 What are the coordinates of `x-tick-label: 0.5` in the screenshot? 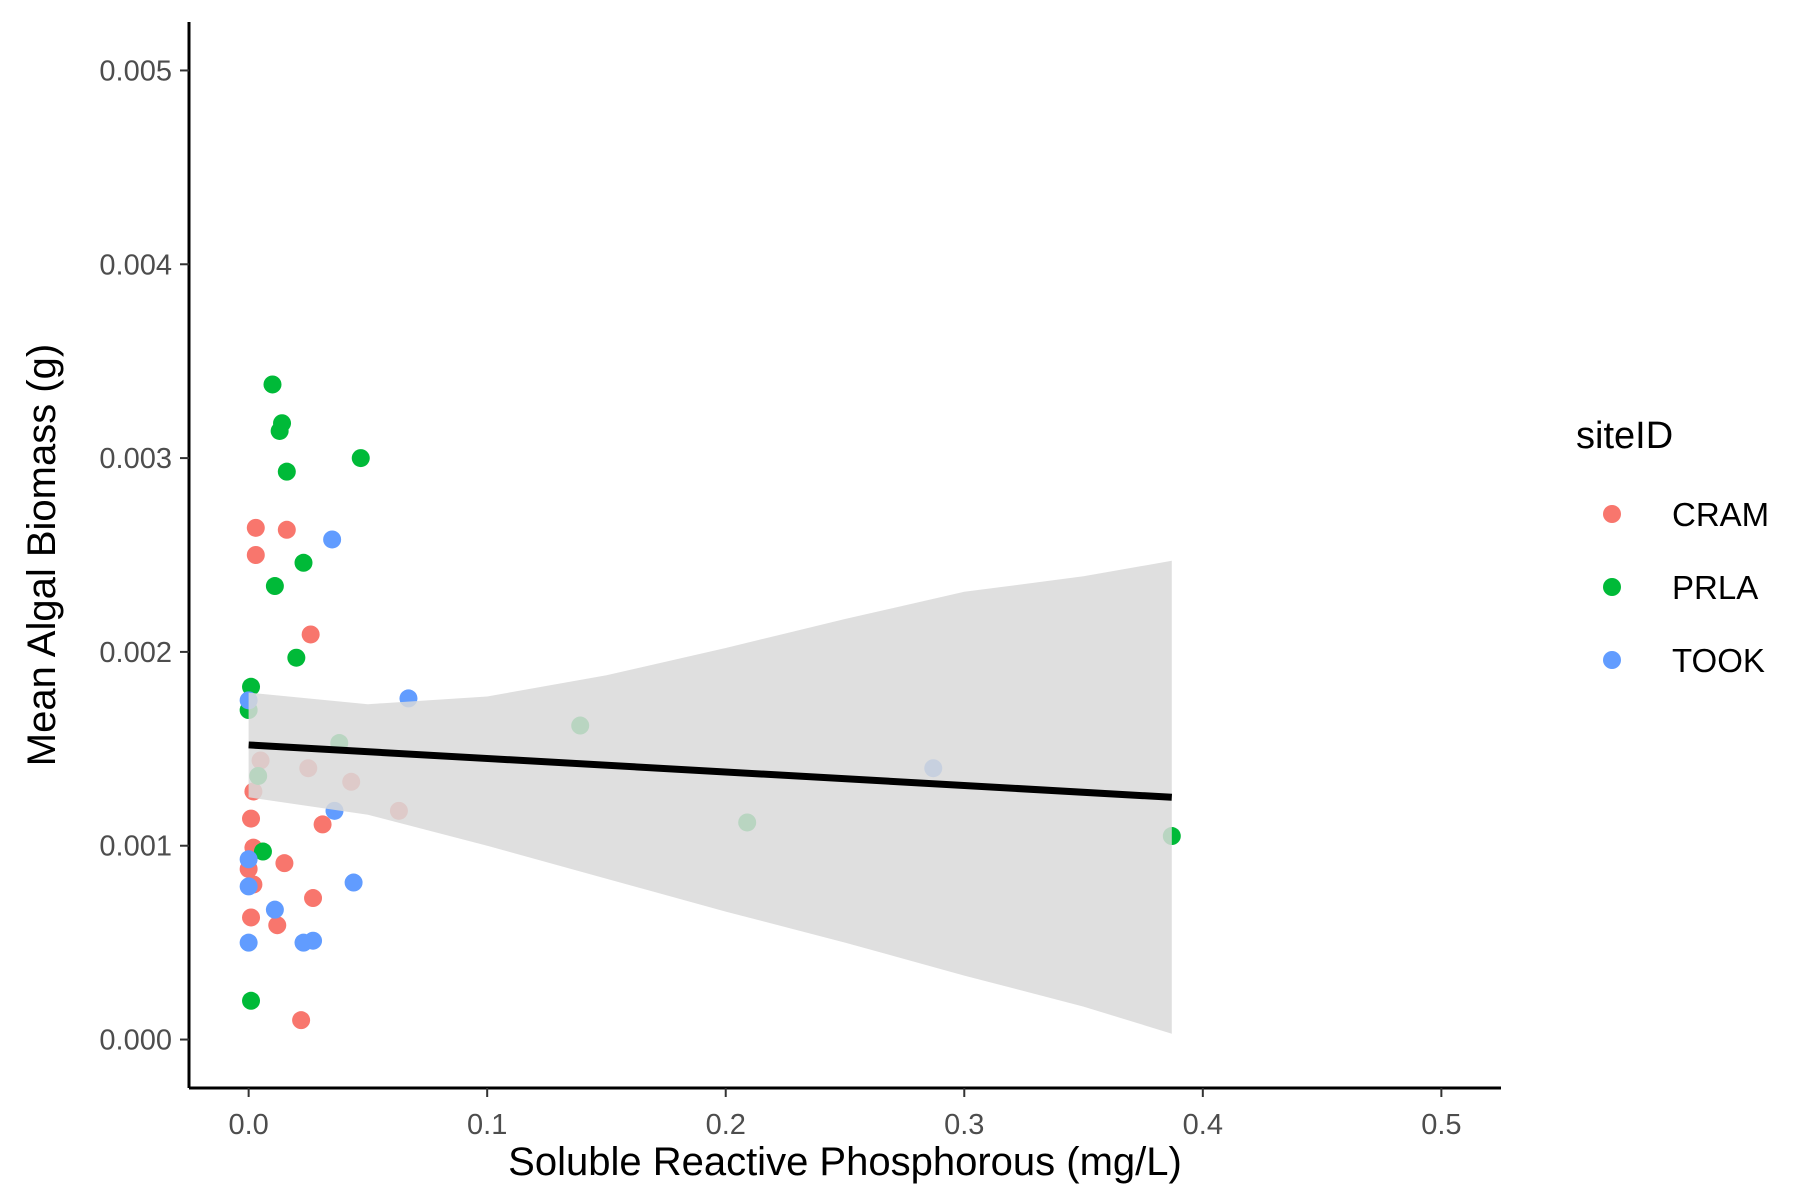 It's located at (1441, 1125).